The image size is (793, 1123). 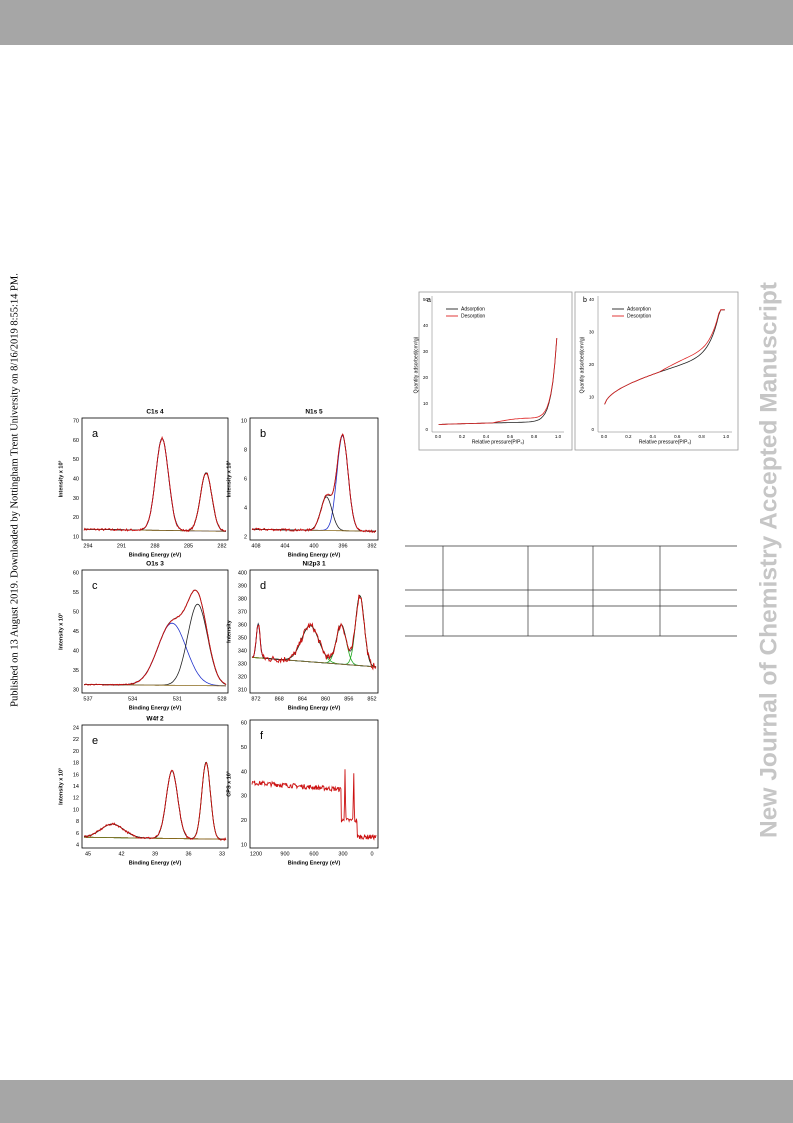 What do you see at coordinates (263, 586) in the screenshot?
I see `panel-label: d` at bounding box center [263, 586].